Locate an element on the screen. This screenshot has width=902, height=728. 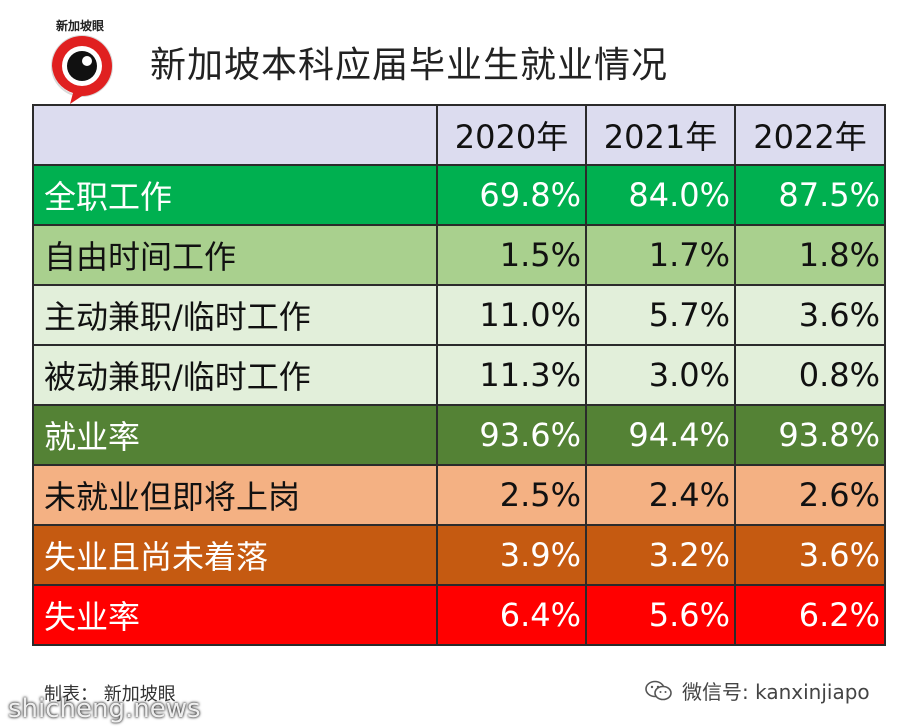
wechat-id: 微信号: kanxinjiapo is located at coordinates (757, 690).